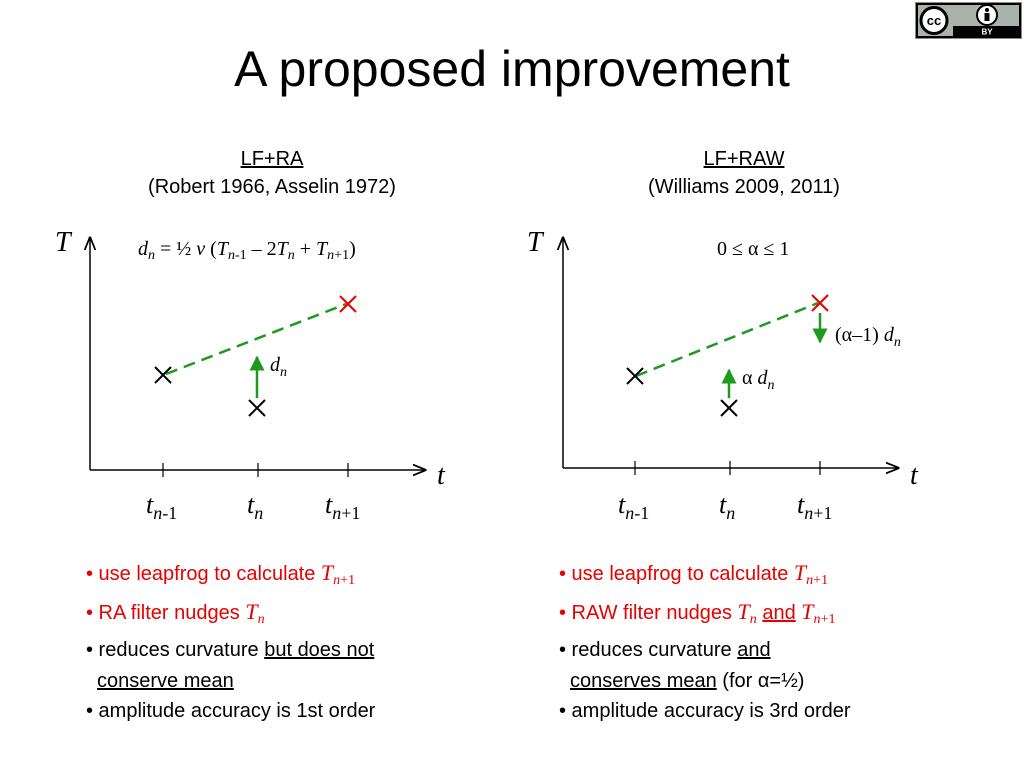 This screenshot has height=768, width=1024. Describe the element at coordinates (161, 506) in the screenshot. I see `left-tick-label-n-minus-1: tn-1` at that location.